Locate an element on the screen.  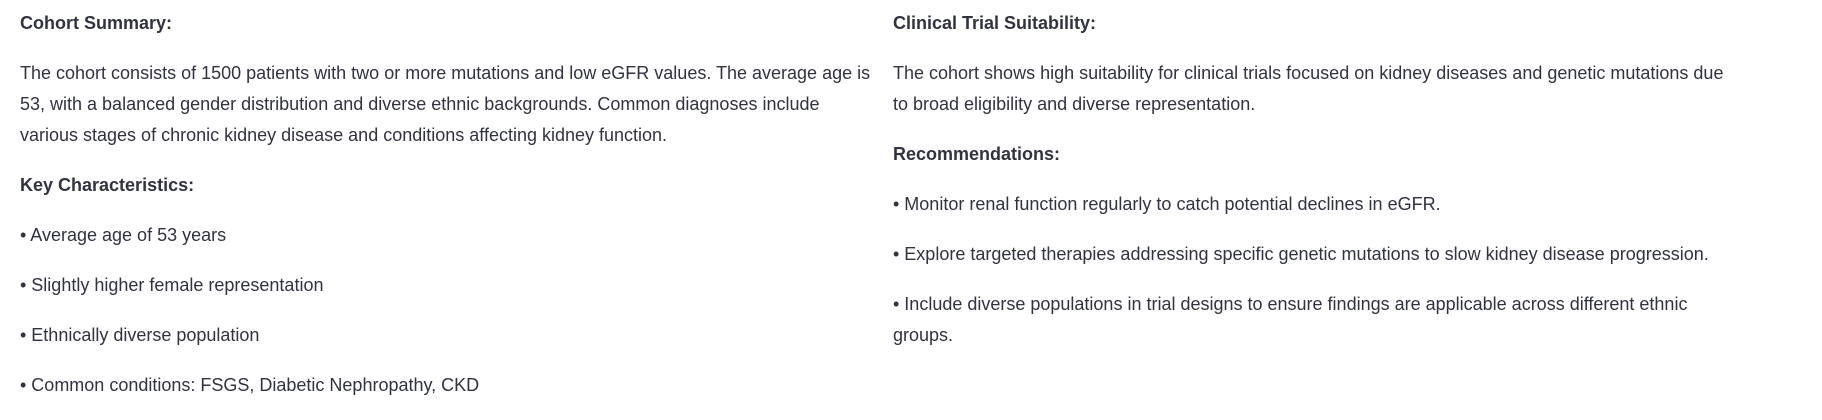
characteristic-item: • Average age of 53 years is located at coordinates (123, 235).